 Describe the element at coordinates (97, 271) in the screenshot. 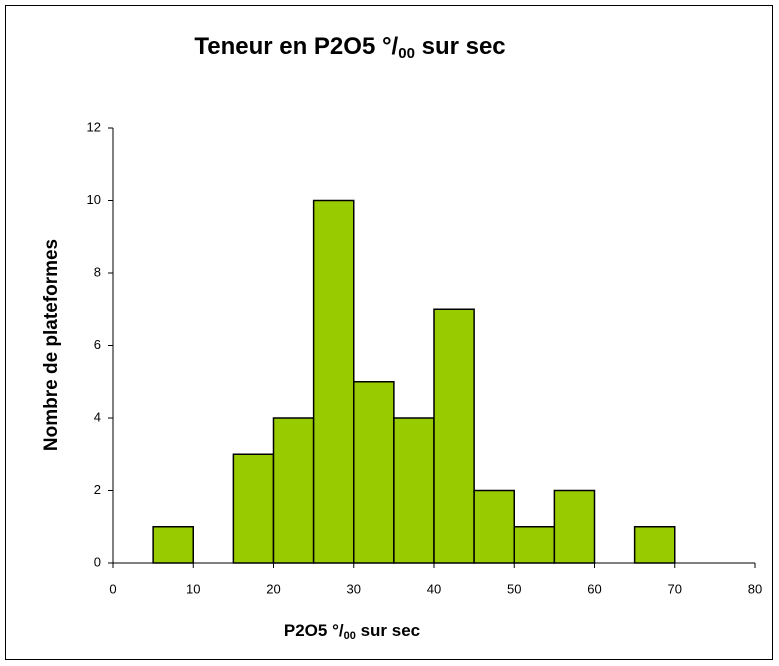

I see `y-tick-label: 8` at that location.